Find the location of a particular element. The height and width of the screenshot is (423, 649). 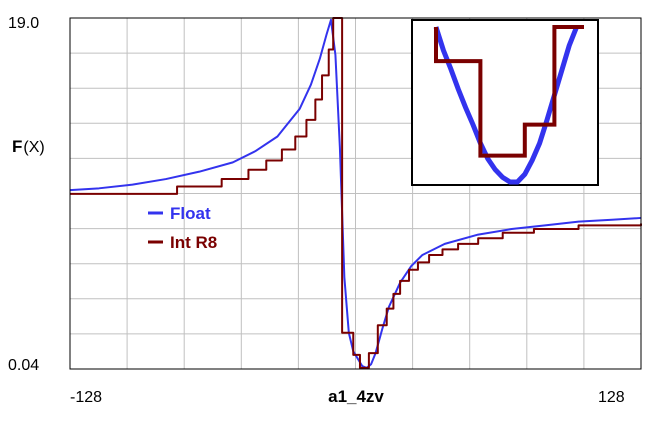

legend-label-float: Float is located at coordinates (190, 213).